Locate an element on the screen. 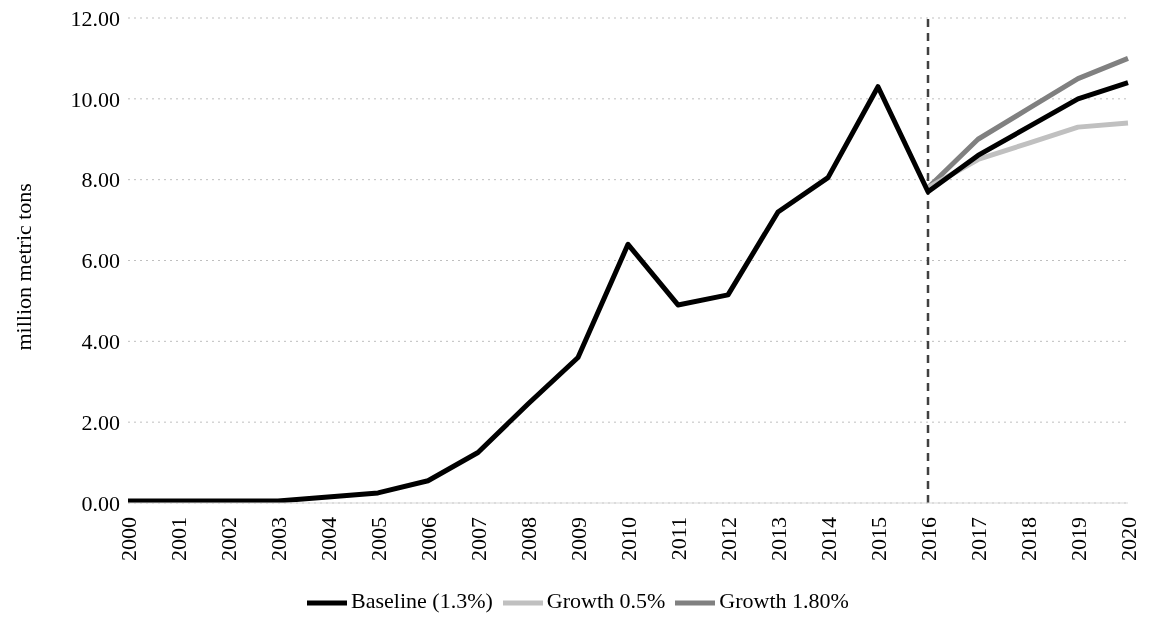  y-tick-label: 6.00 is located at coordinates (100, 261).